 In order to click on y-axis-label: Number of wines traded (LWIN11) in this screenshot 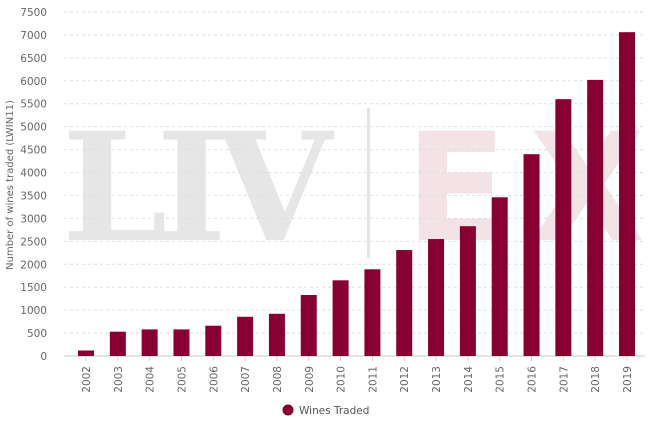, I will do `click(10, 185)`.